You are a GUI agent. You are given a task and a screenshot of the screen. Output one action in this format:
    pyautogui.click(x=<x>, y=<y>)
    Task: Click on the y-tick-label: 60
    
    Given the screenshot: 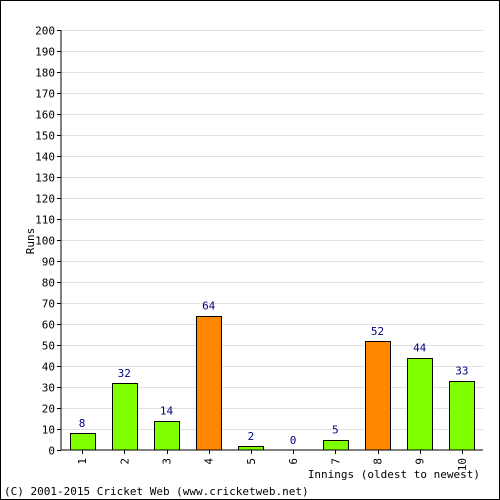 What is the action you would take?
    pyautogui.click(x=48, y=325)
    